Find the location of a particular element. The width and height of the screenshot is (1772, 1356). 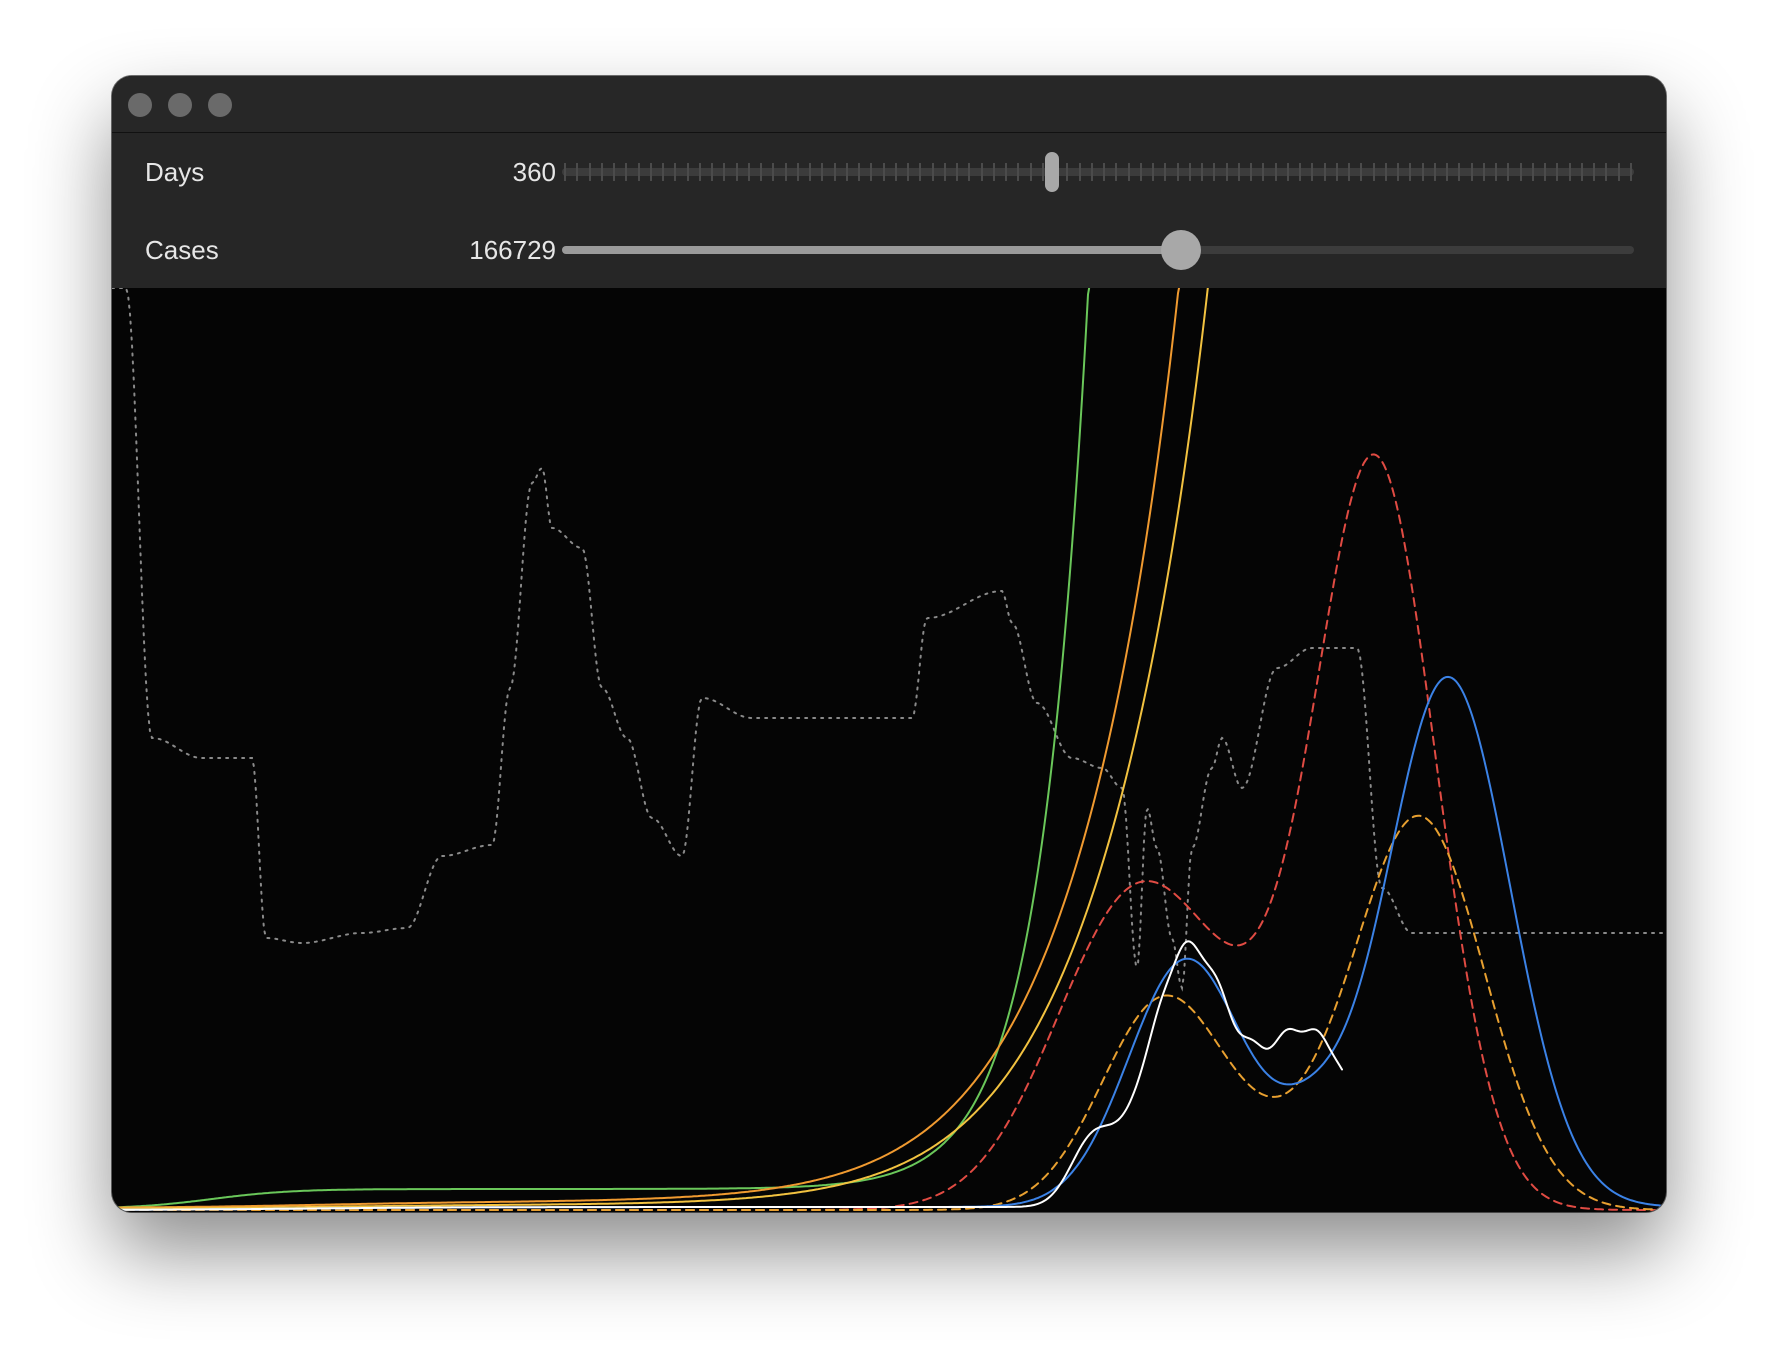

days-value: 360 is located at coordinates (534, 172).